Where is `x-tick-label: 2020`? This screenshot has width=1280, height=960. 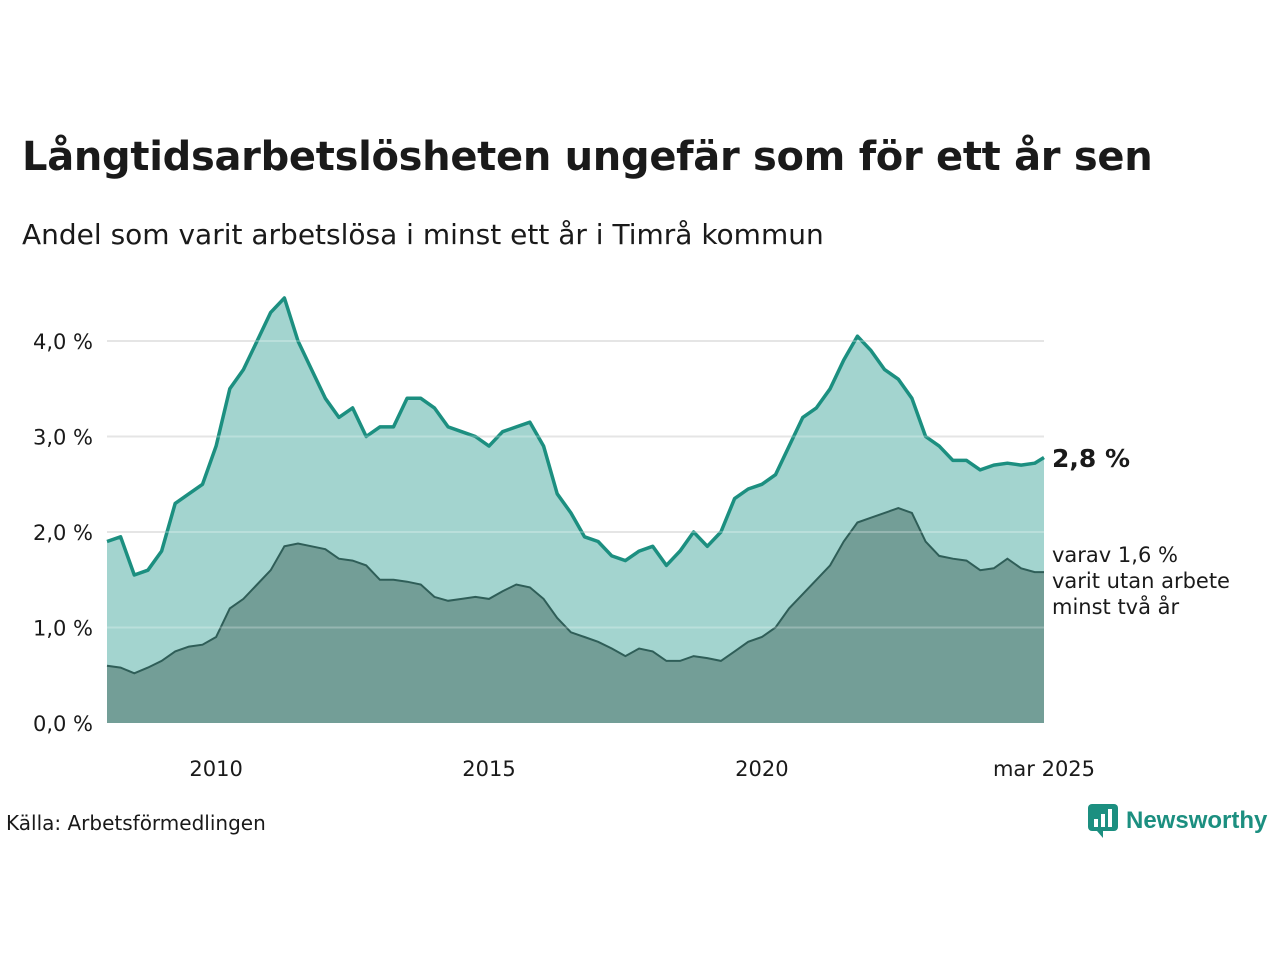
x-tick-label: 2020 is located at coordinates (761, 769).